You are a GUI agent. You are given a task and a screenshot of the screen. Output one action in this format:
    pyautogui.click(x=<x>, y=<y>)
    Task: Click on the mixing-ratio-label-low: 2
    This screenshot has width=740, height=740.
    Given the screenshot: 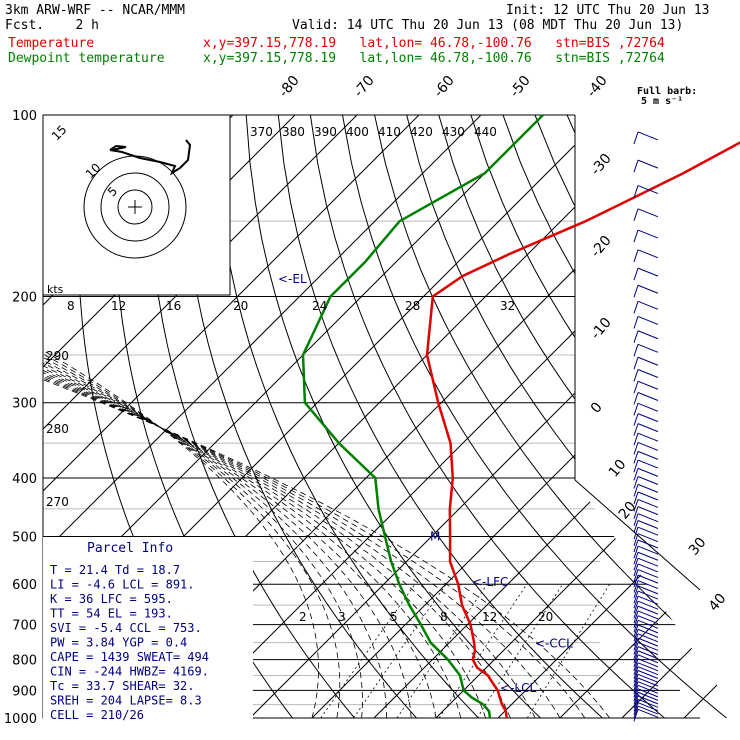 What is the action you would take?
    pyautogui.click(x=303, y=617)
    